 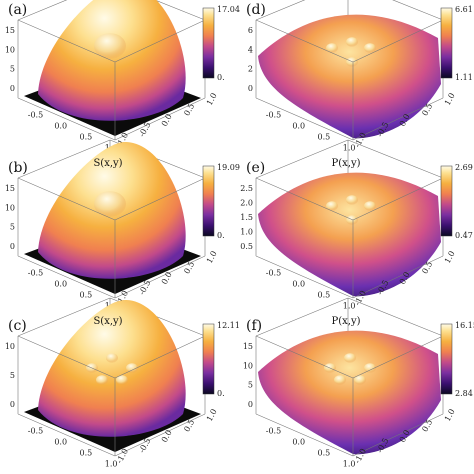 What do you see at coordinates (464, 235) in the screenshot?
I see `colorbar-min-label: 0.47` at bounding box center [464, 235].